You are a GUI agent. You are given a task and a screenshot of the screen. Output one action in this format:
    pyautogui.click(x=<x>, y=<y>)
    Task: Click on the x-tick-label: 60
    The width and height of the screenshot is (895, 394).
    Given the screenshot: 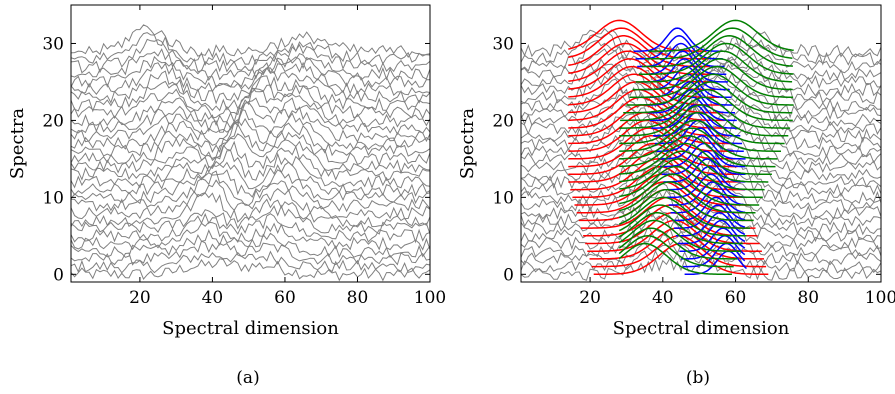 What is the action you would take?
    pyautogui.click(x=285, y=298)
    